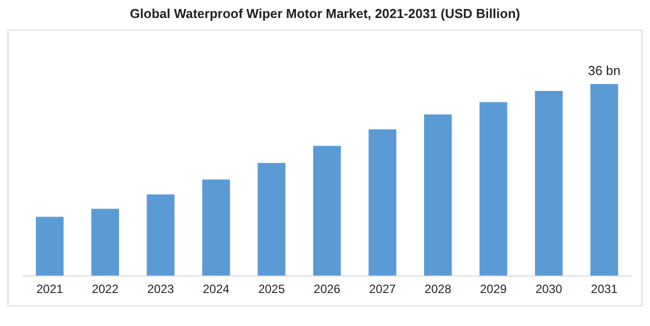 The image size is (650, 326). What do you see at coordinates (105, 289) in the screenshot?
I see `x-tick-label: 2022` at bounding box center [105, 289].